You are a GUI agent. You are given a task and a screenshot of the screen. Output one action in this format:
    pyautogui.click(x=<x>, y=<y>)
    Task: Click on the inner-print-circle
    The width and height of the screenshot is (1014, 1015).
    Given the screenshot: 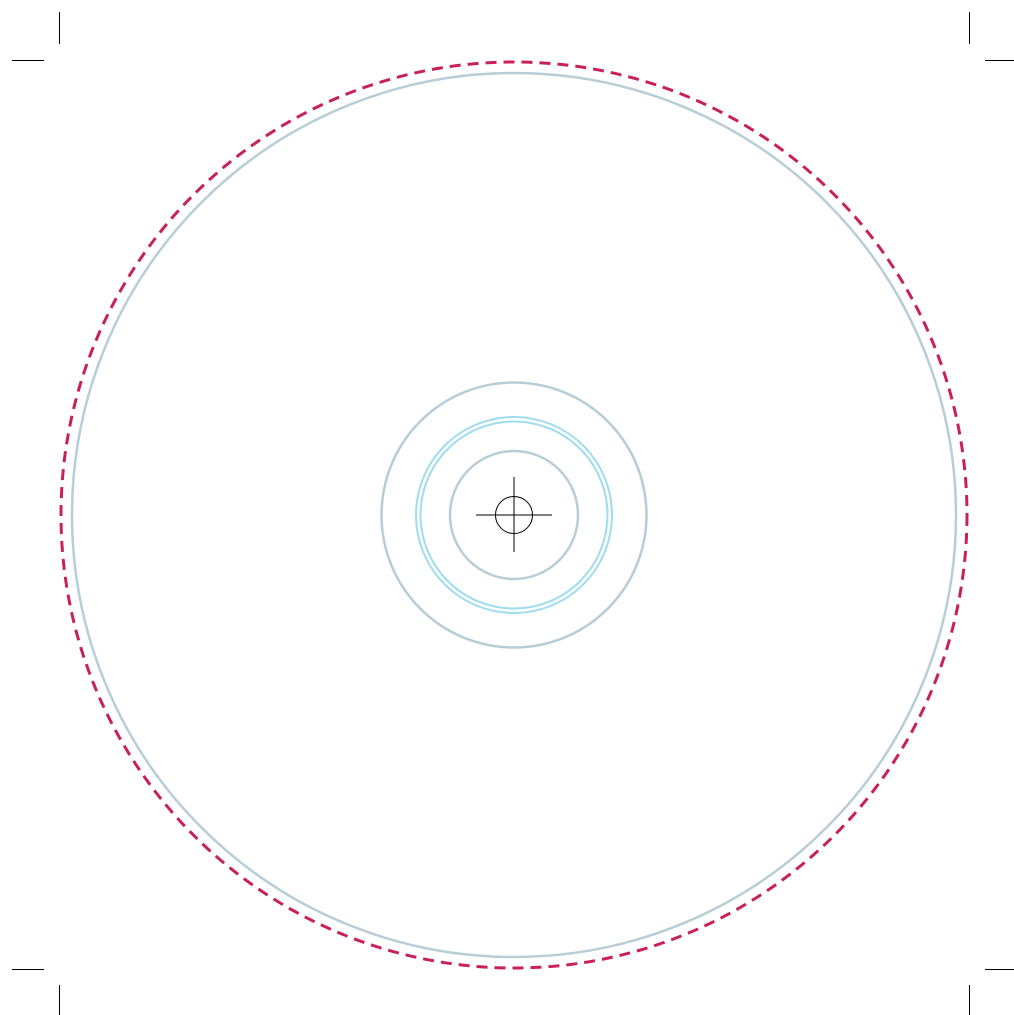 What is the action you would take?
    pyautogui.click(x=514, y=515)
    